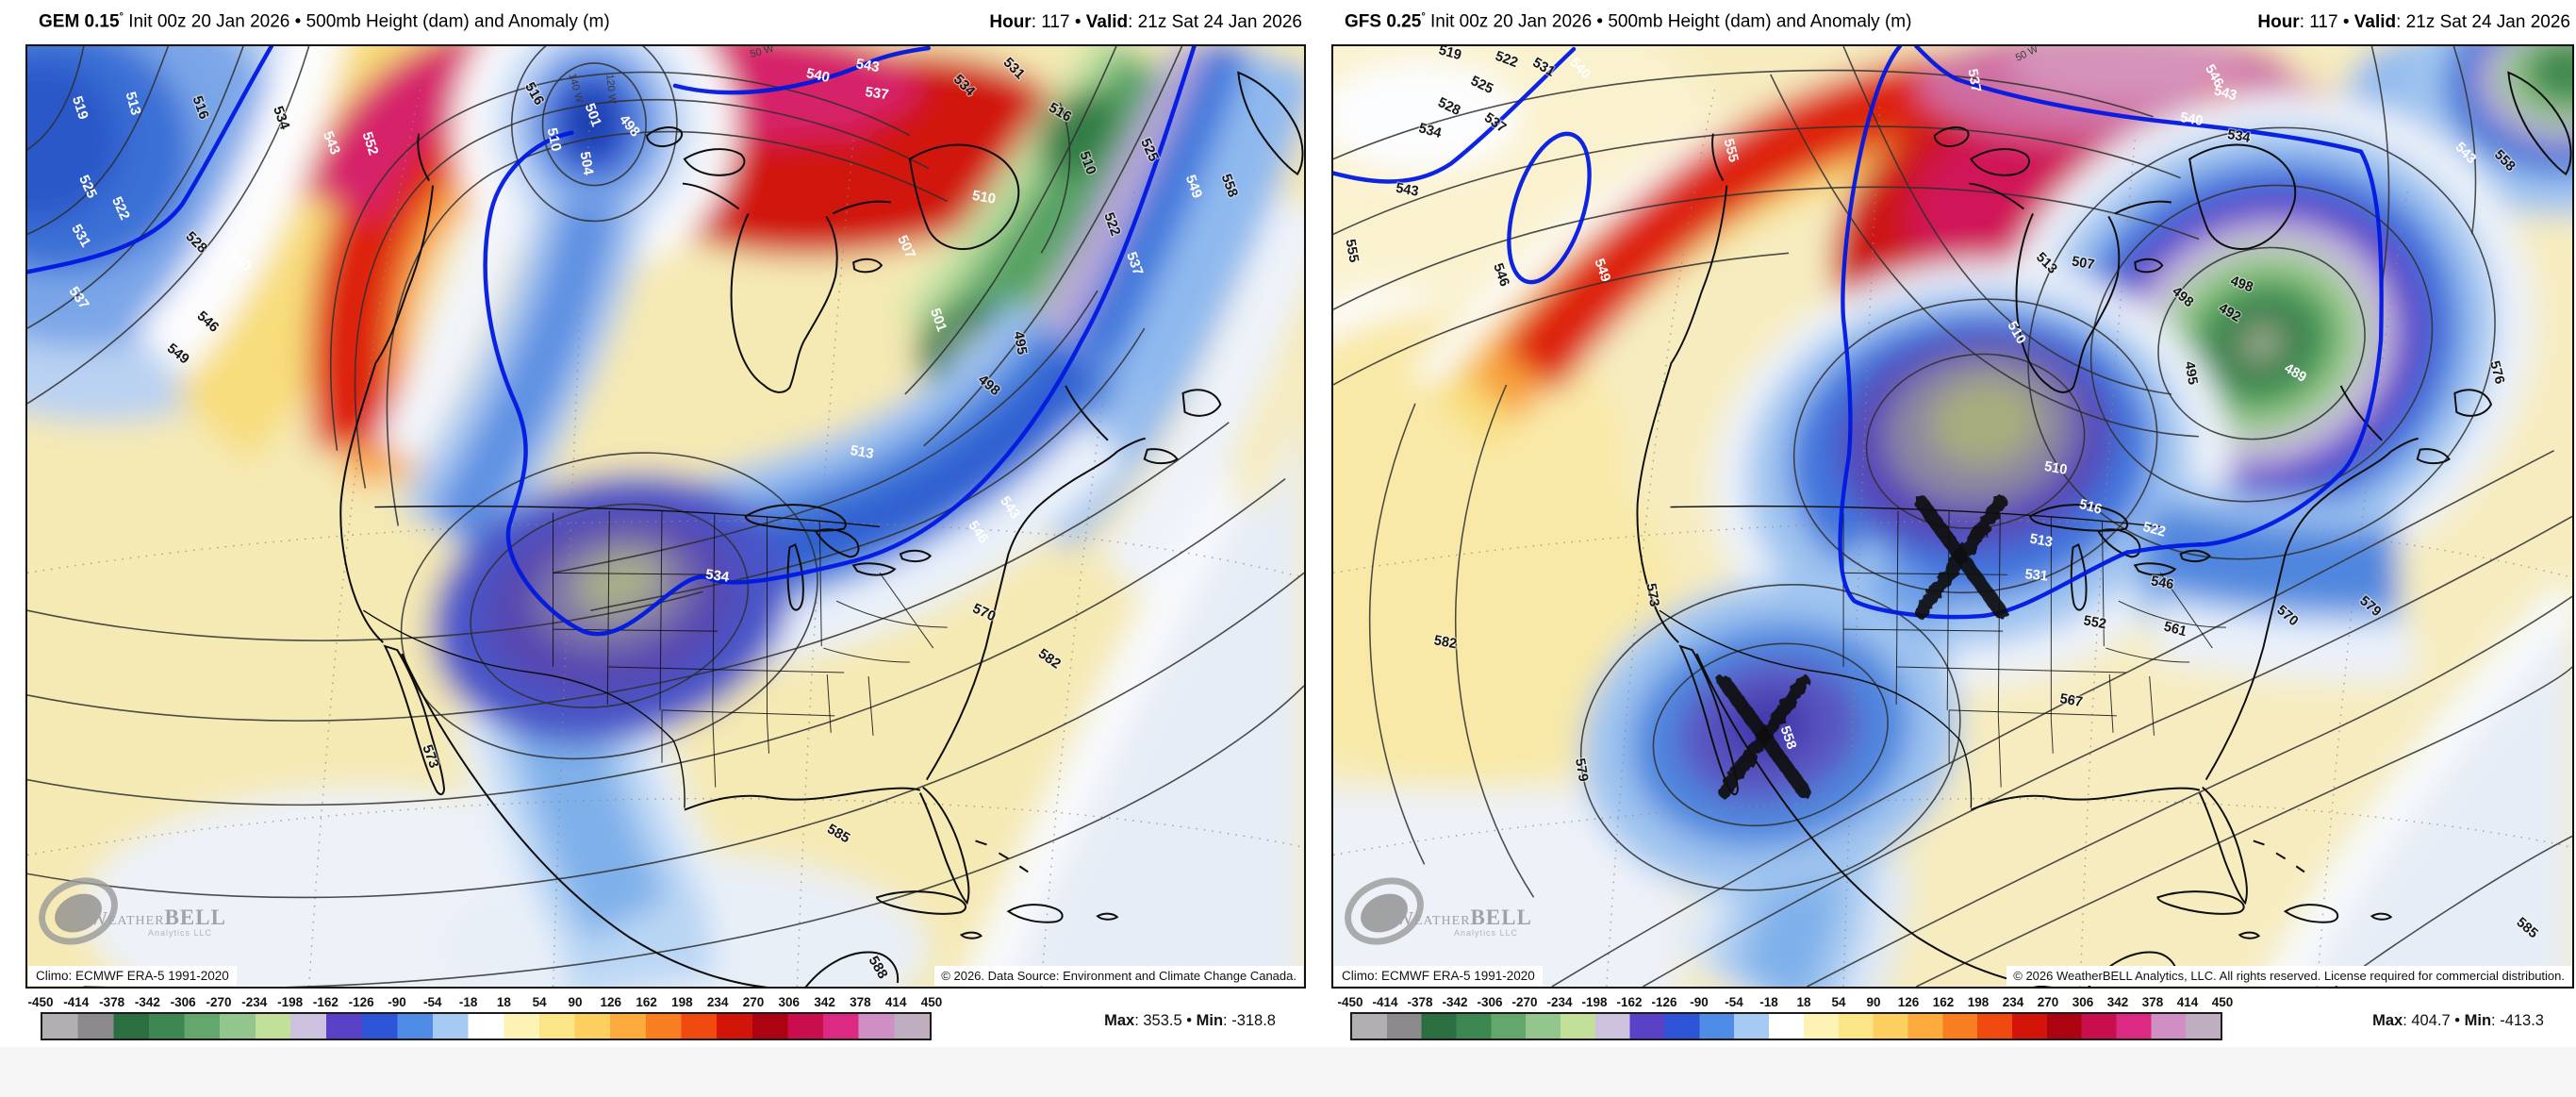 Image resolution: width=2576 pixels, height=1097 pixels. I want to click on contour-label: 558, so click(1788, 738).